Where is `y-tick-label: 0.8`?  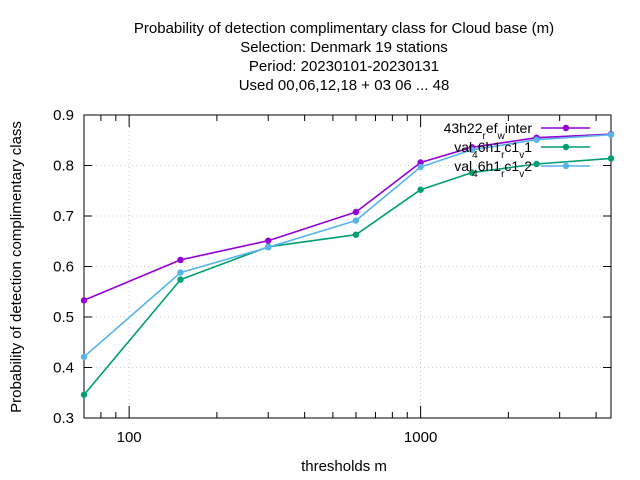 y-tick-label: 0.8 is located at coordinates (63, 166).